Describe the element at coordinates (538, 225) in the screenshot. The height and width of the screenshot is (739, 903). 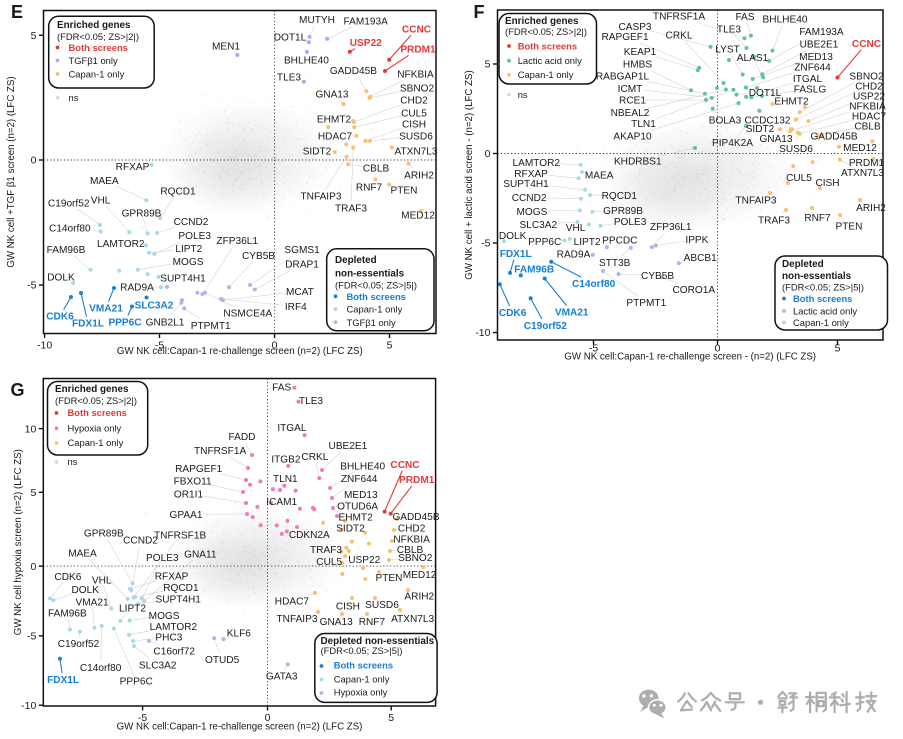
I see `svg-text: SLC3A2` at that location.